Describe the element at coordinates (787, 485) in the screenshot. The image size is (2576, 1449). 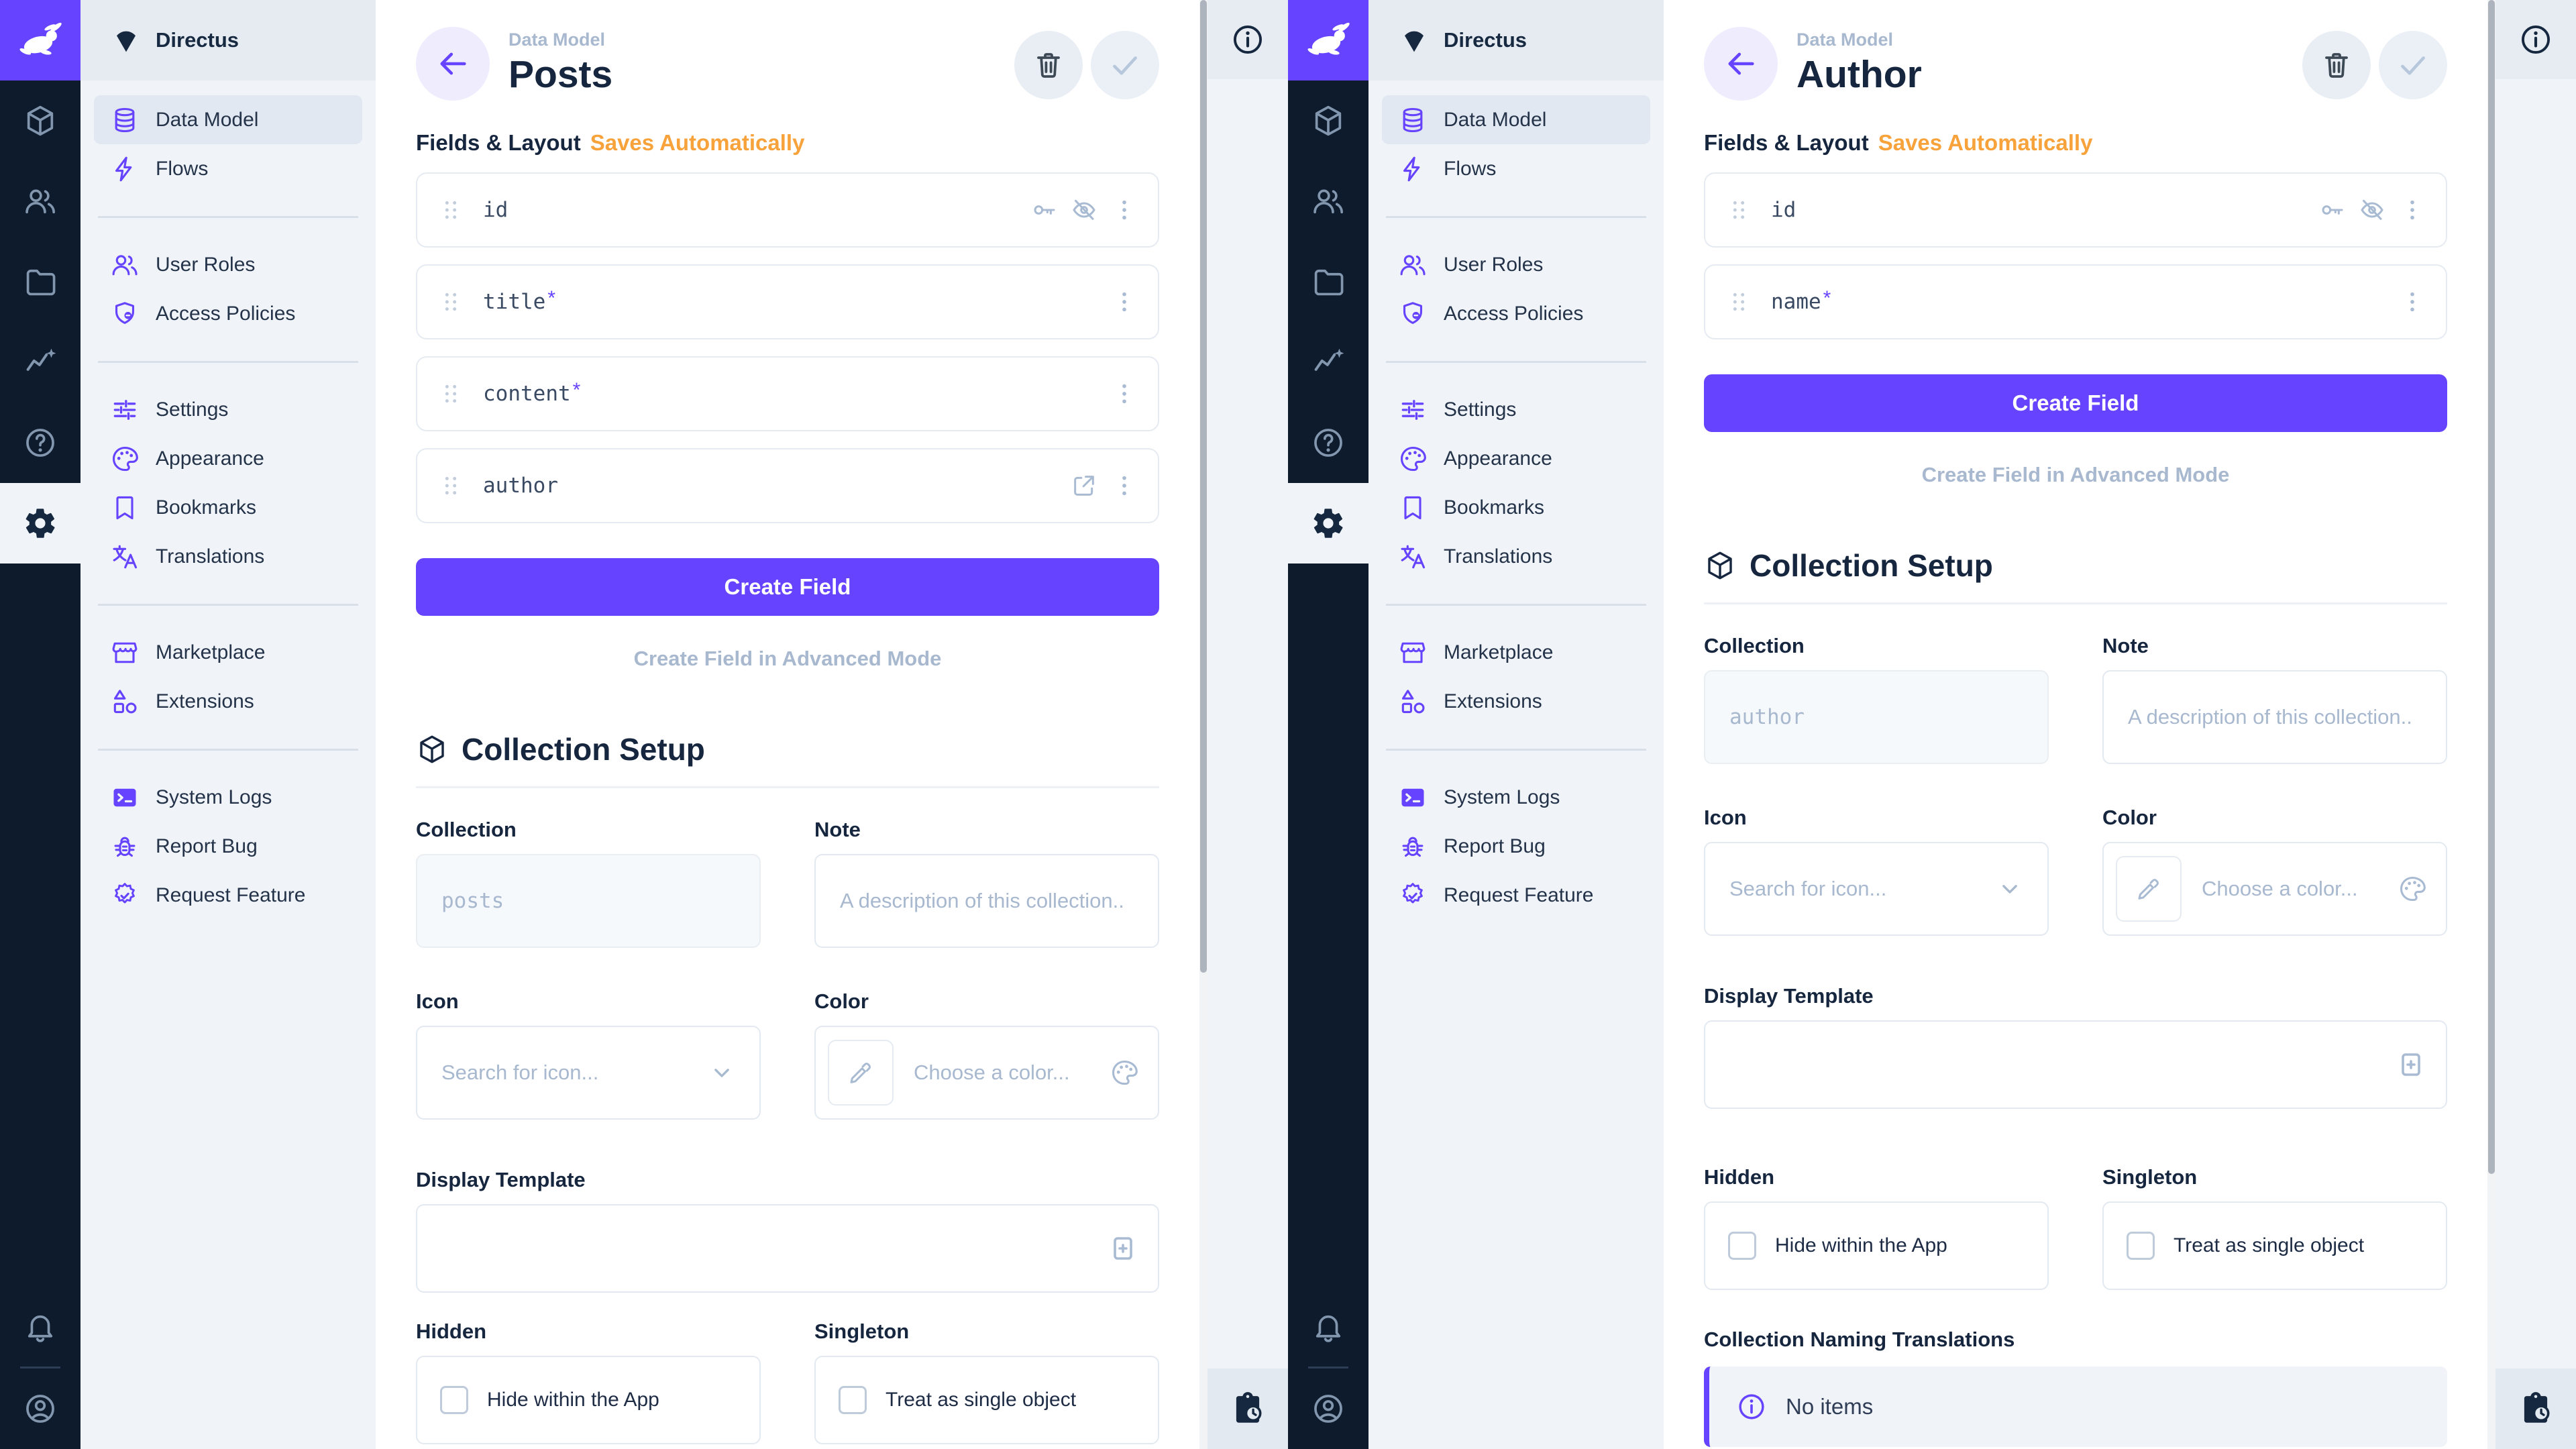
I see `field-row-author: author` at that location.